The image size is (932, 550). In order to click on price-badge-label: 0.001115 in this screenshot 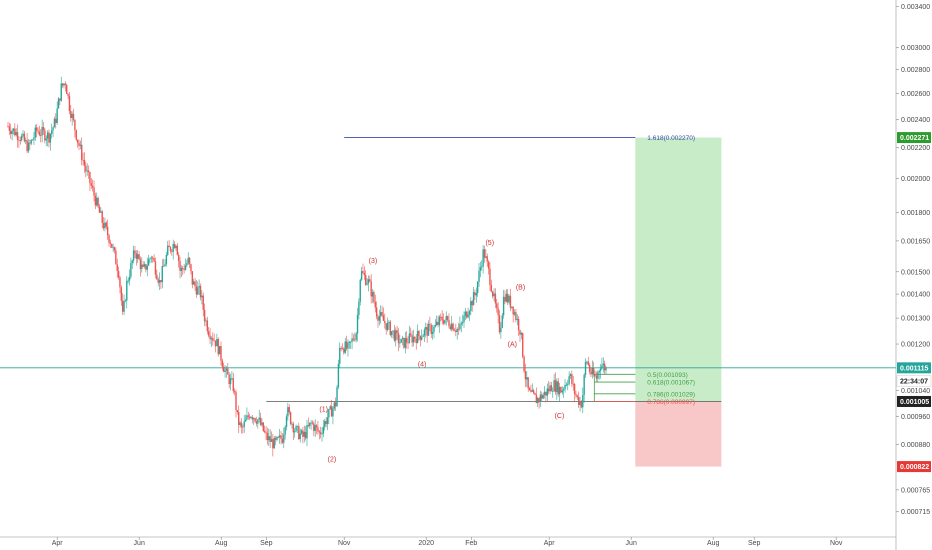, I will do `click(914, 368)`.